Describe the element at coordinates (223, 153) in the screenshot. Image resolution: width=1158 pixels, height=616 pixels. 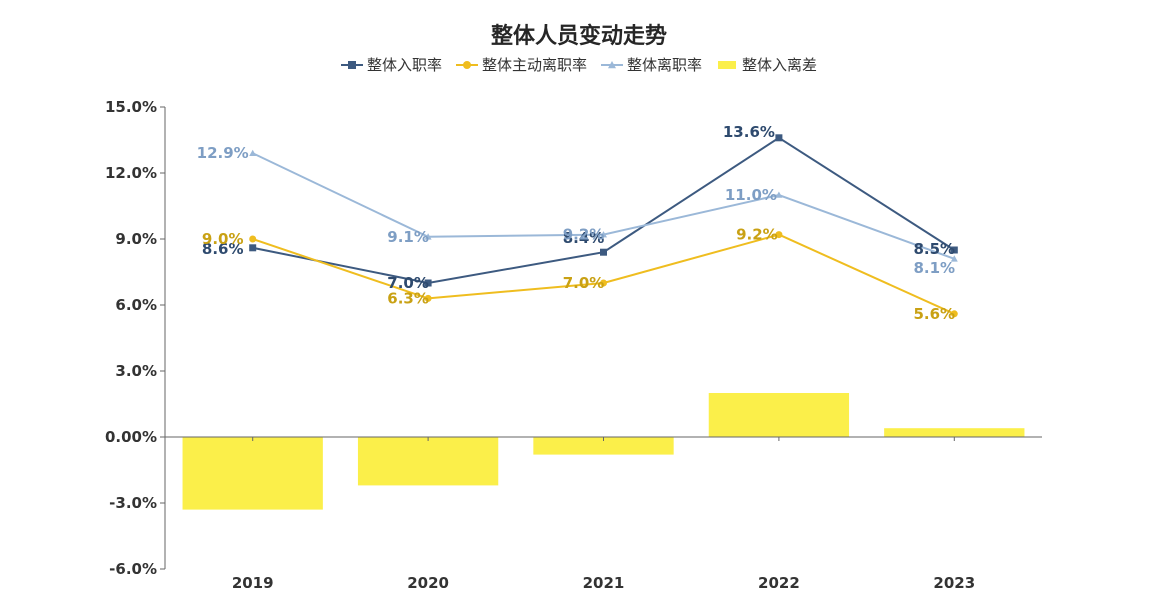
I see `data-label: 12.9%` at that location.